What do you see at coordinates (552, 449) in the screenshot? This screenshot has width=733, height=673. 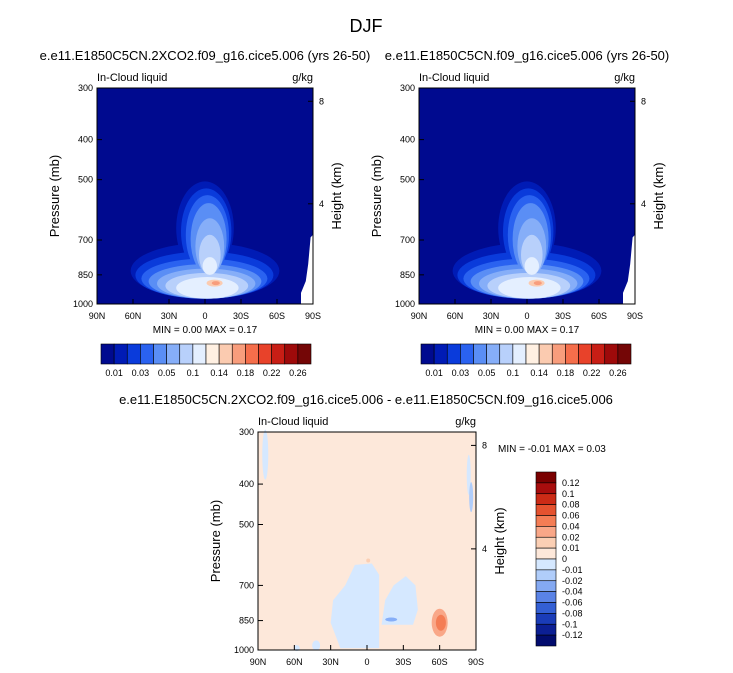 I see `stats-label: MIN = -0.01 MAX = 0.03` at bounding box center [552, 449].